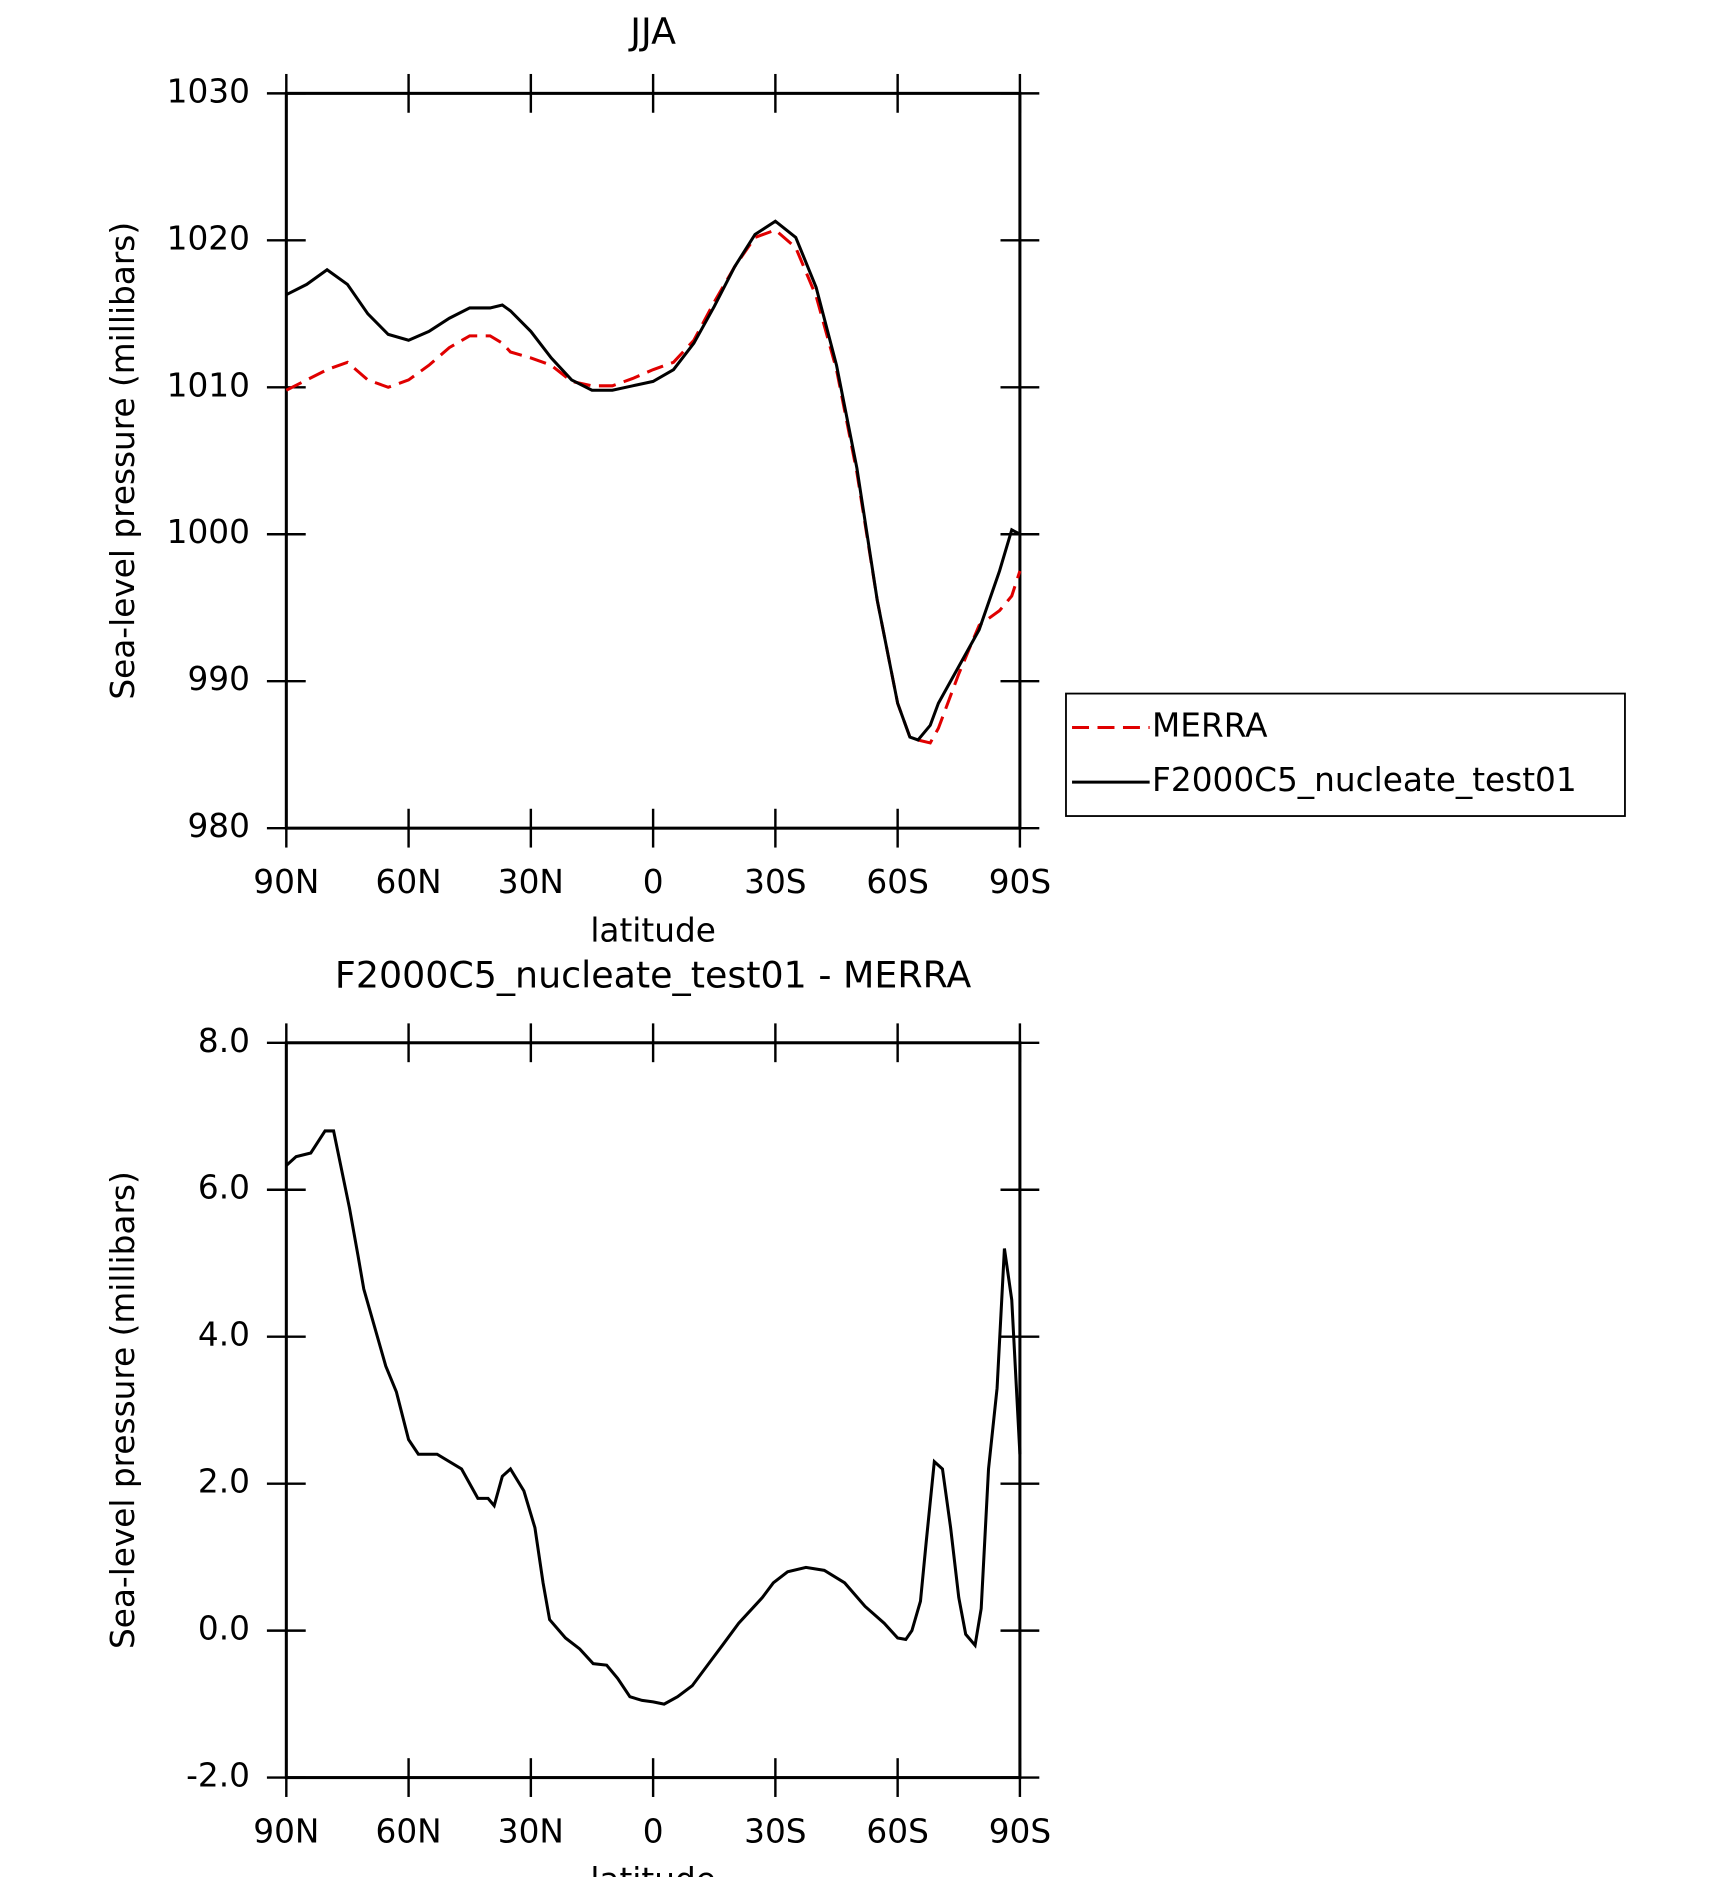 The image size is (1710, 1877). What do you see at coordinates (1210, 726) in the screenshot?
I see `legend-label: MERRA` at bounding box center [1210, 726].